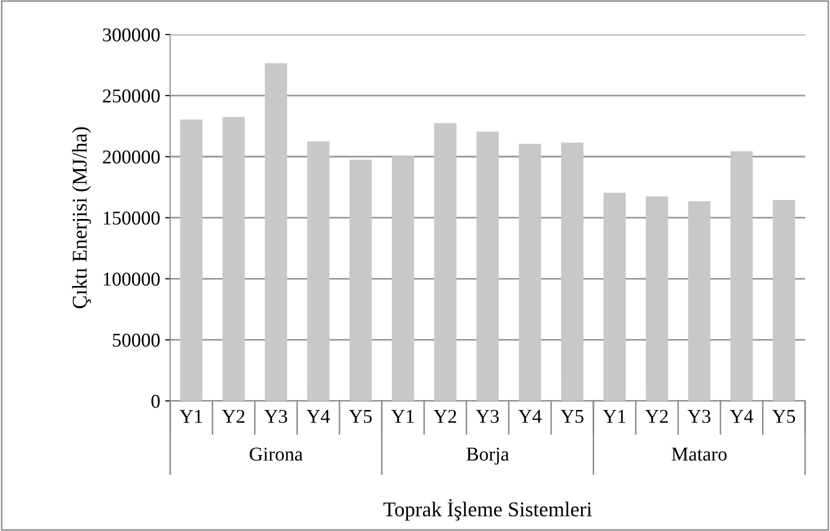 The height and width of the screenshot is (531, 830). I want to click on y-tick-label: 0, so click(155, 401).